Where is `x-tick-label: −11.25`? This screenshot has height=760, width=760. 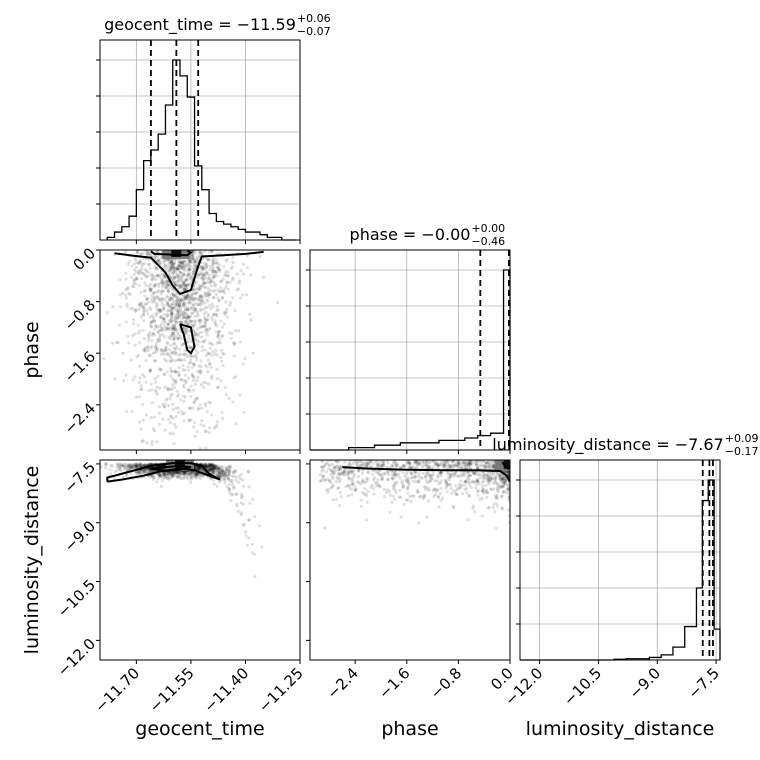 x-tick-label: −11.25 is located at coordinates (281, 690).